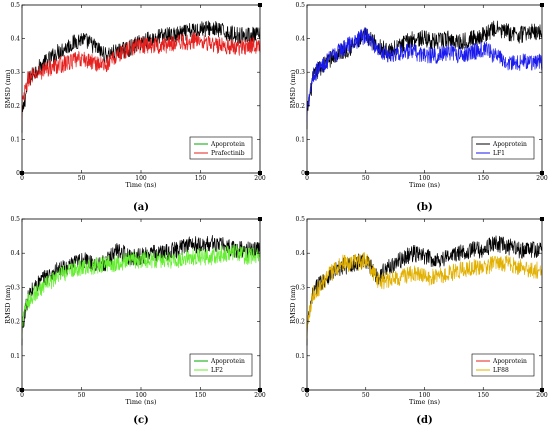 This screenshot has height=428, width=550. What do you see at coordinates (501, 370) in the screenshot?
I see `legend-label: LF88` at bounding box center [501, 370].